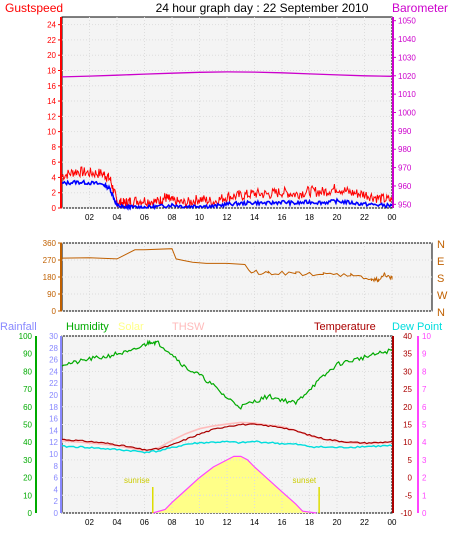 The image size is (468, 555). Describe the element at coordinates (405, 149) in the screenshot. I see `barometer-tick-label: 980` at that location.